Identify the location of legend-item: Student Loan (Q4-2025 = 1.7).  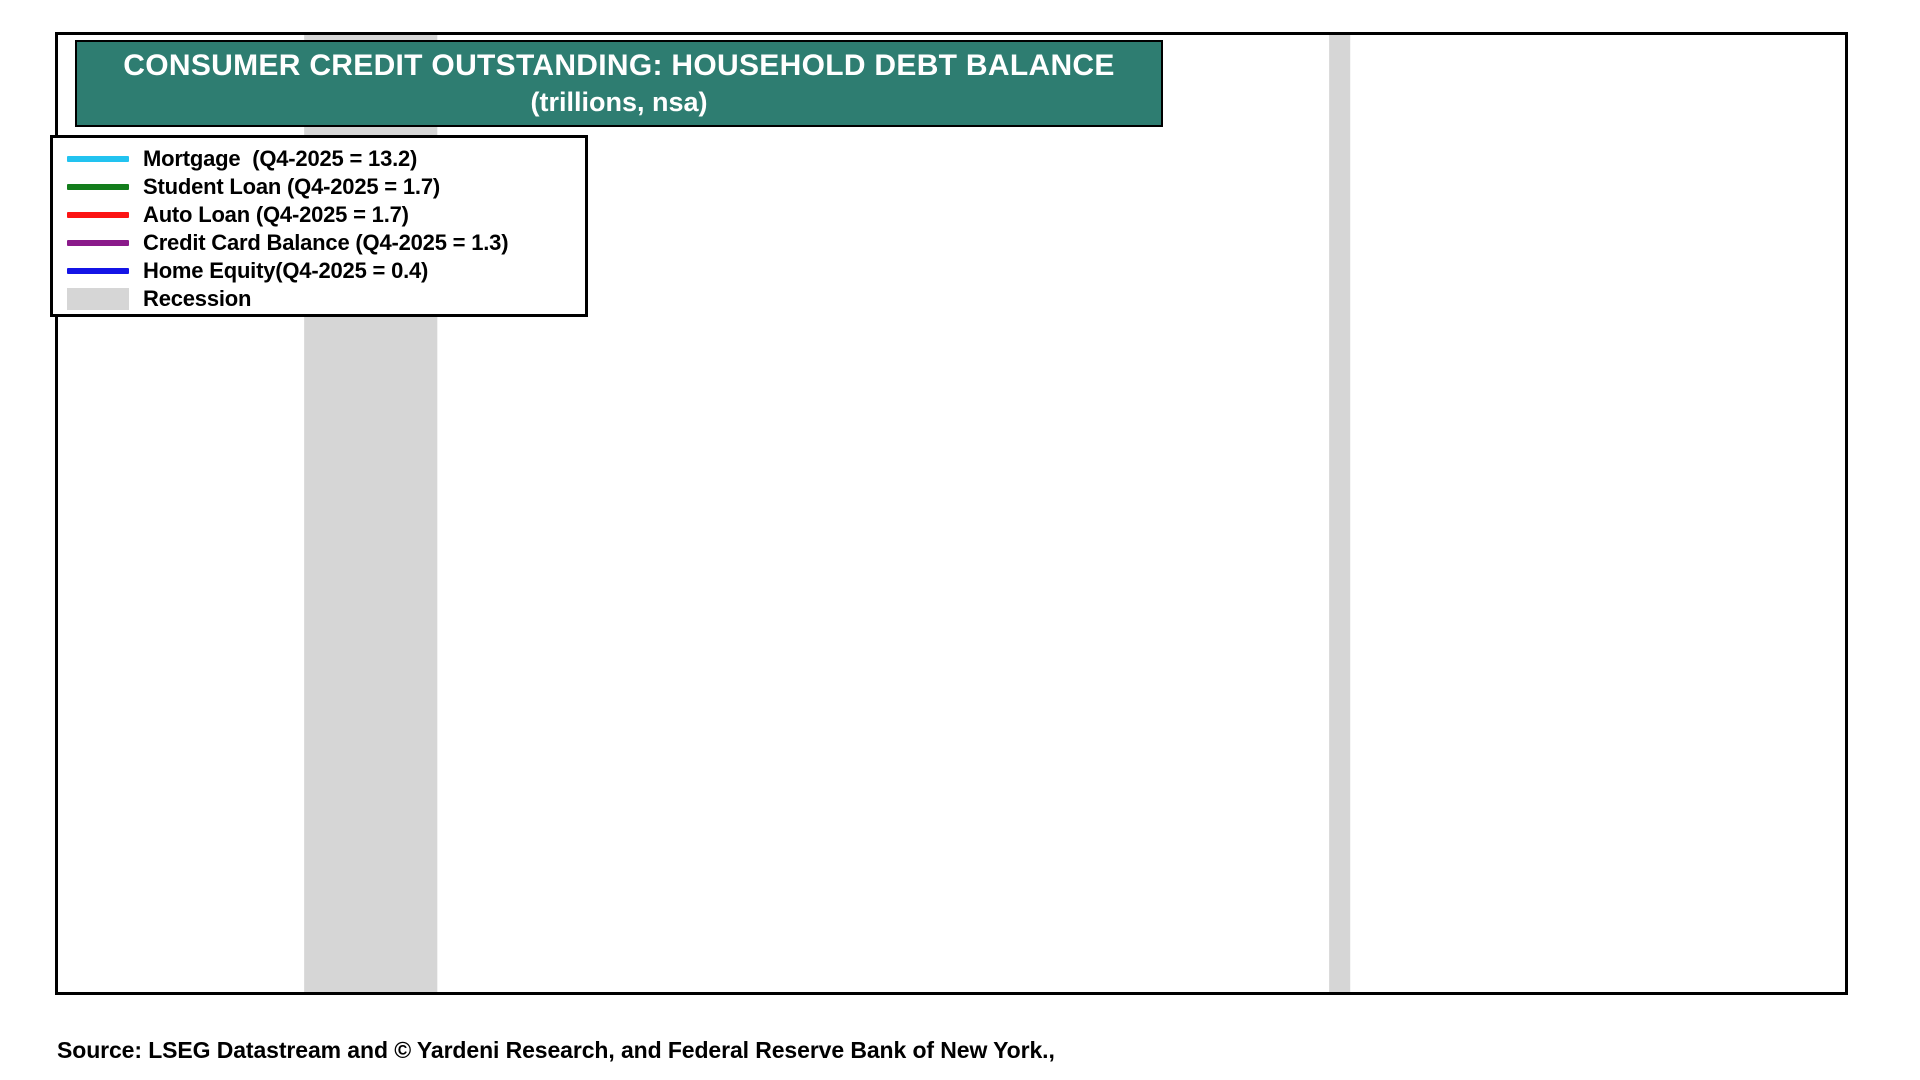
(326, 187).